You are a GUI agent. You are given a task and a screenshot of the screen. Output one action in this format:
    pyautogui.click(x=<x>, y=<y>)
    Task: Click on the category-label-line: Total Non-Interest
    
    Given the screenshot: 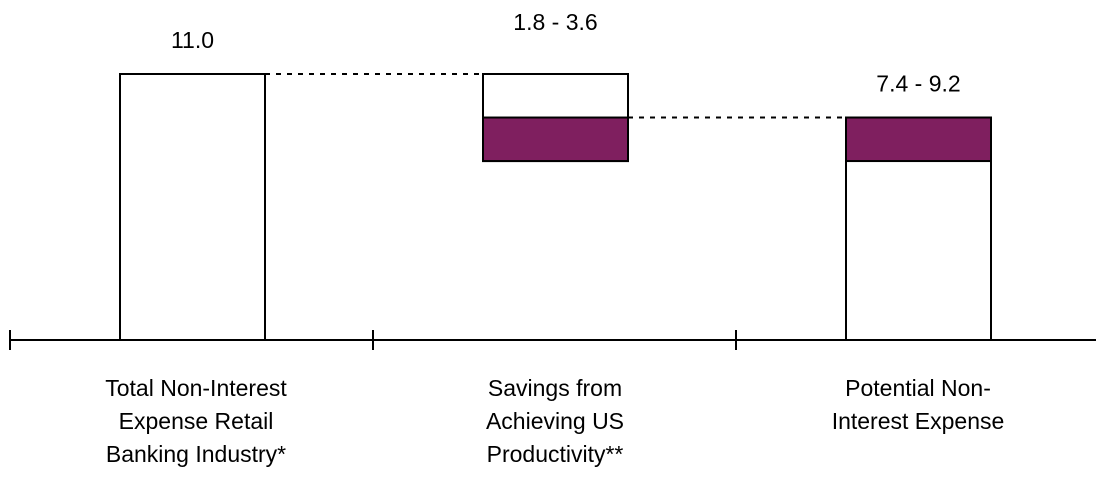 What is the action you would take?
    pyautogui.click(x=196, y=388)
    